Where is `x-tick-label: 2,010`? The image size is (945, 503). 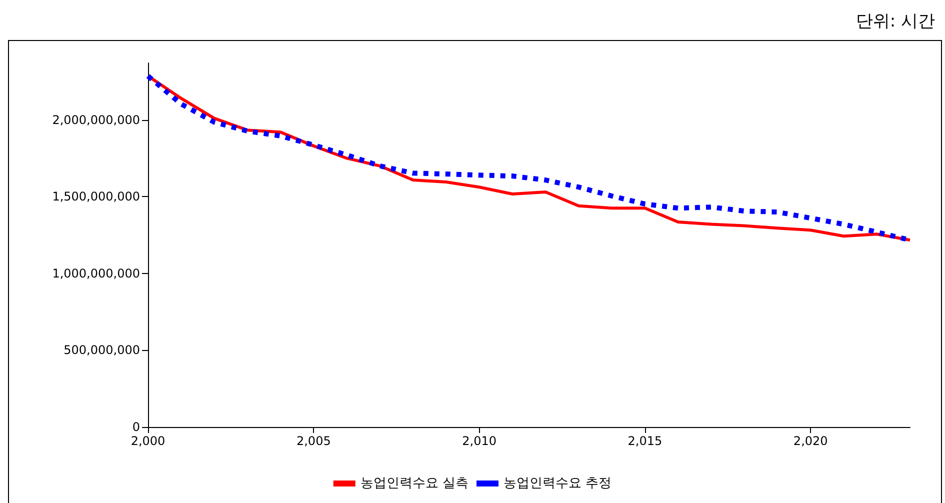 x-tick-label: 2,010 is located at coordinates (479, 441).